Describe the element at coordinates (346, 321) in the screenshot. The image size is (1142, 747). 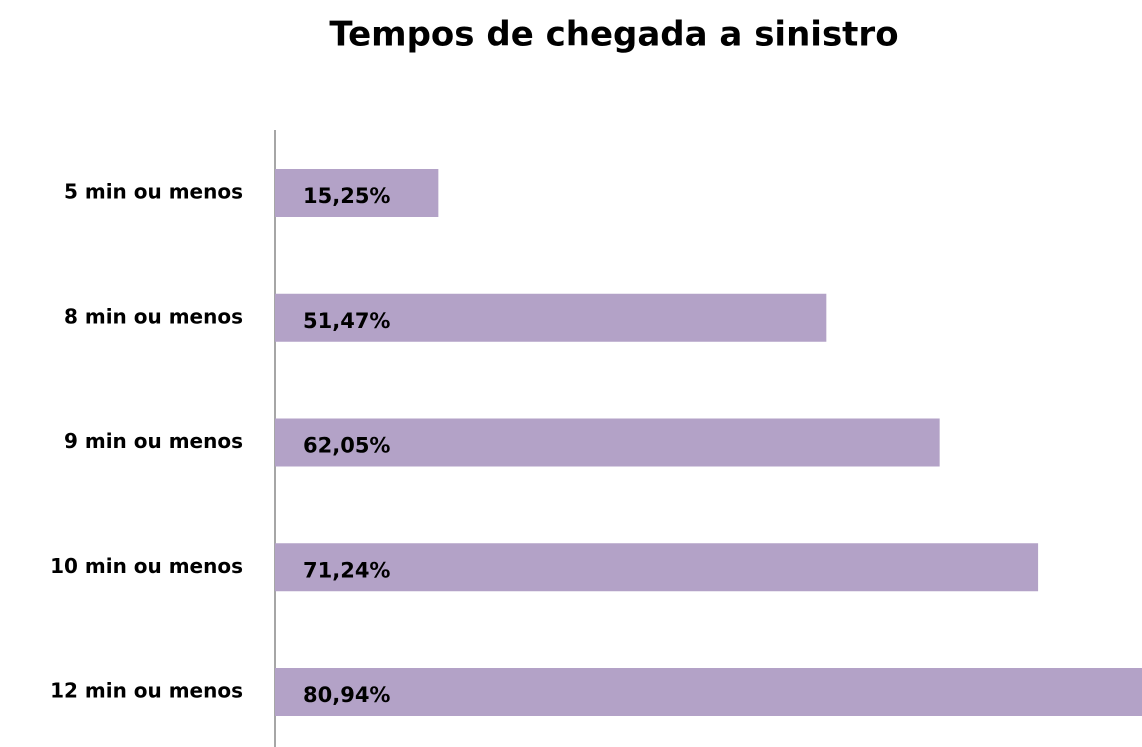
I see `data-label: 51,47%` at that location.